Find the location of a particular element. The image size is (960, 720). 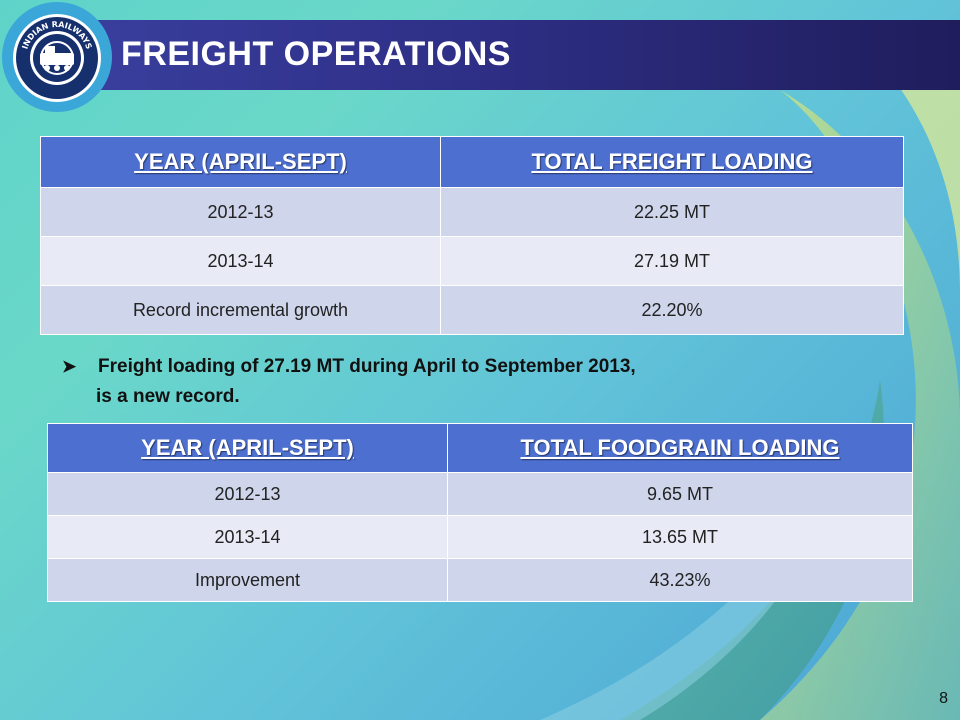

table-cell: 22.20% is located at coordinates (672, 310).